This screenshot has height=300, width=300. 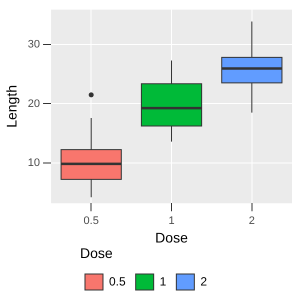 I want to click on x-axis-title: Dose, so click(x=171, y=238).